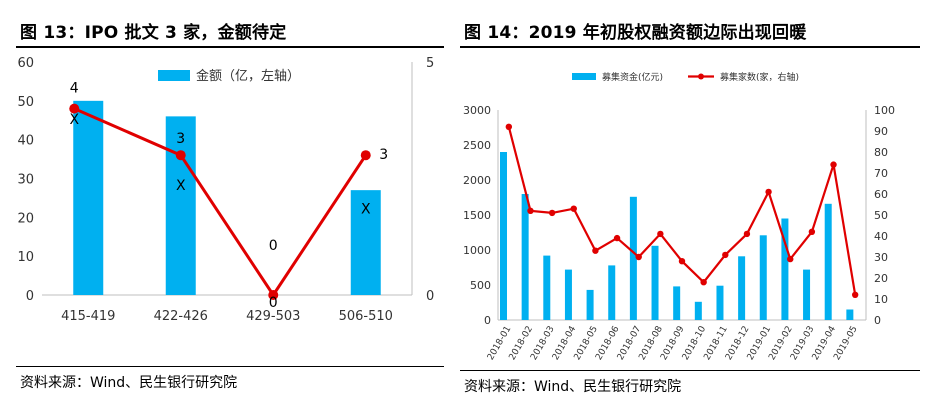 The width and height of the screenshot is (927, 414). I want to click on left-line-series, so click(220, 202).